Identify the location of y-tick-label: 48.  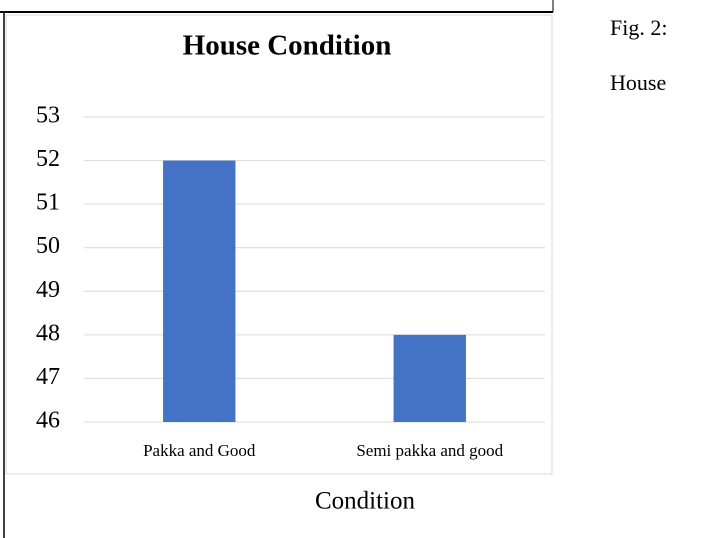
(48, 333).